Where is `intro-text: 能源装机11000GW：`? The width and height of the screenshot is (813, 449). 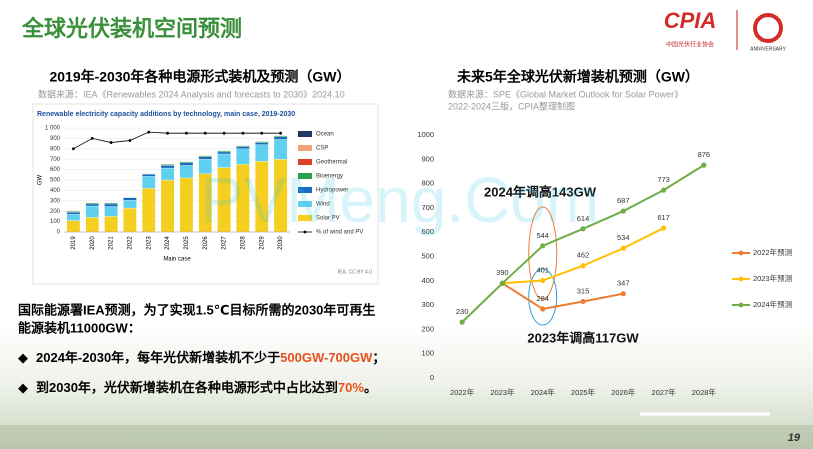
intro-text: 能源装机11000GW： is located at coordinates (79, 327).